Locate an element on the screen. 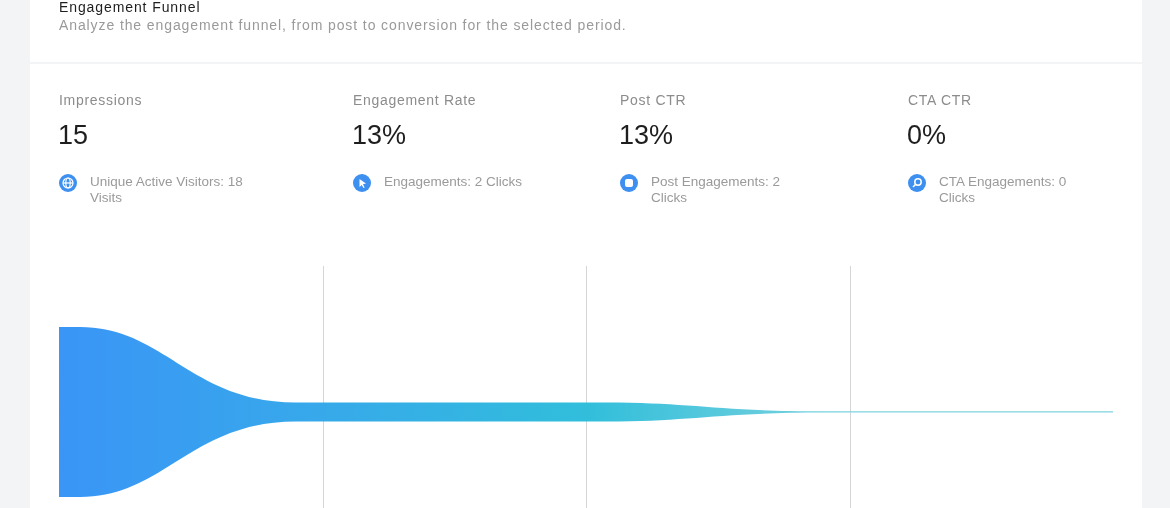  data-label: Engagements: 2 Clicks is located at coordinates (454, 182).